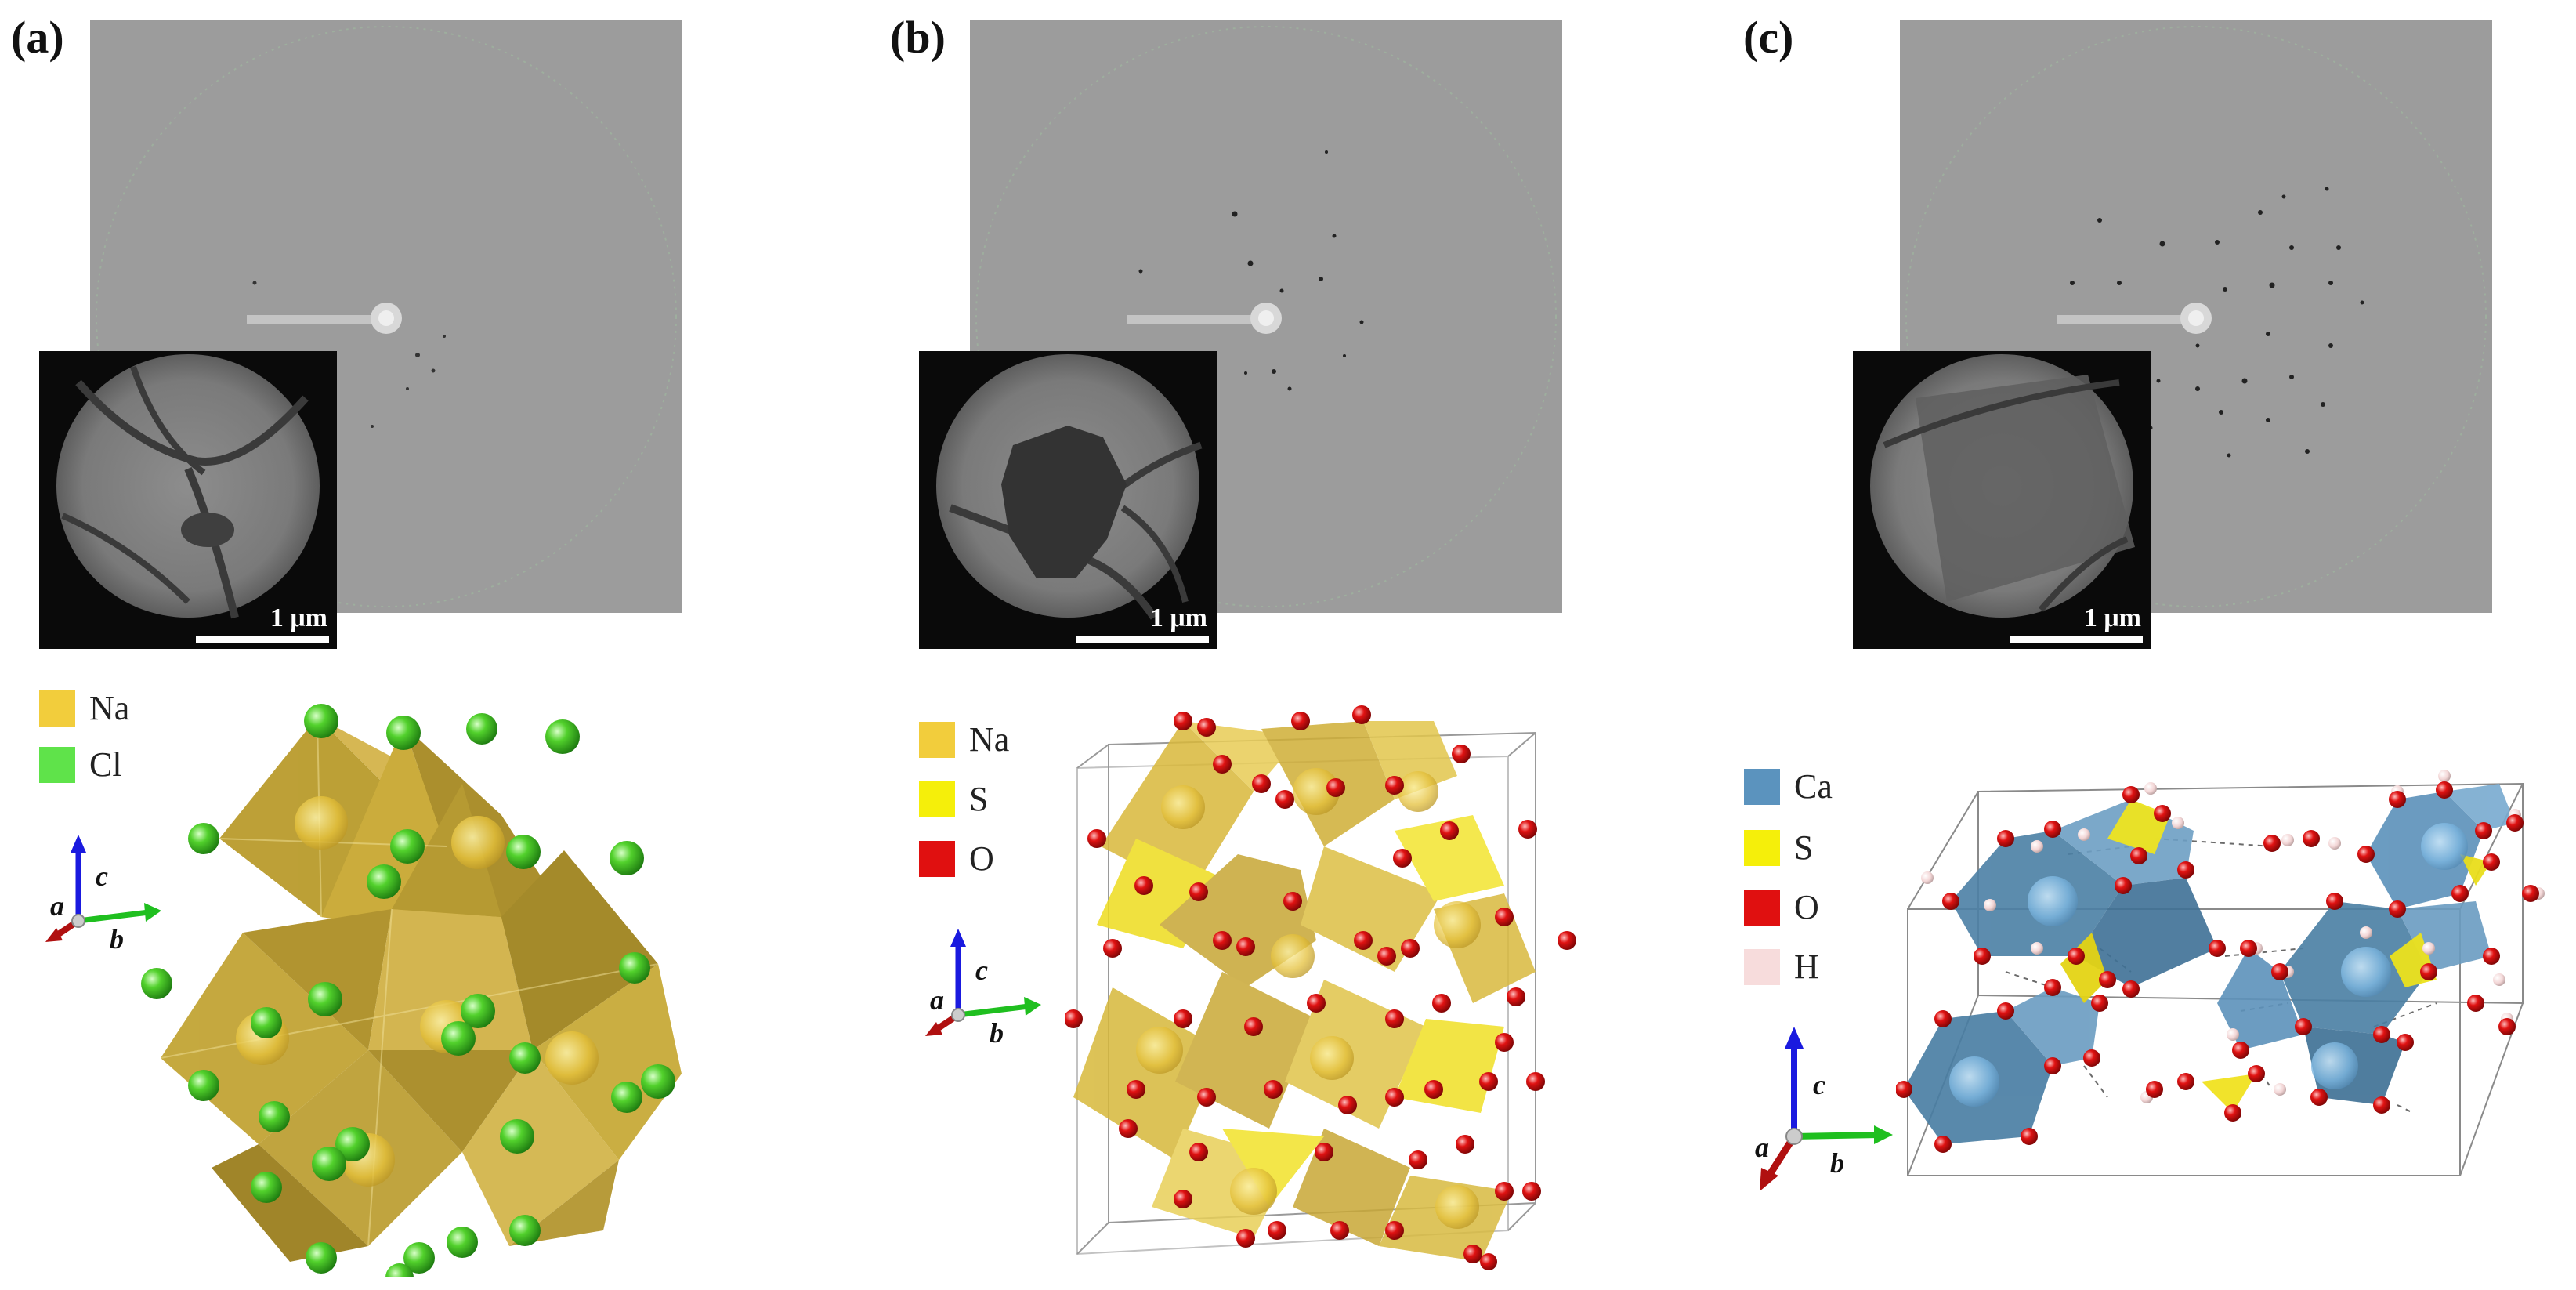 The height and width of the screenshot is (1290, 2576). What do you see at coordinates (1178, 617) in the screenshot?
I see `scale-bar-label-b: 1 μm` at bounding box center [1178, 617].